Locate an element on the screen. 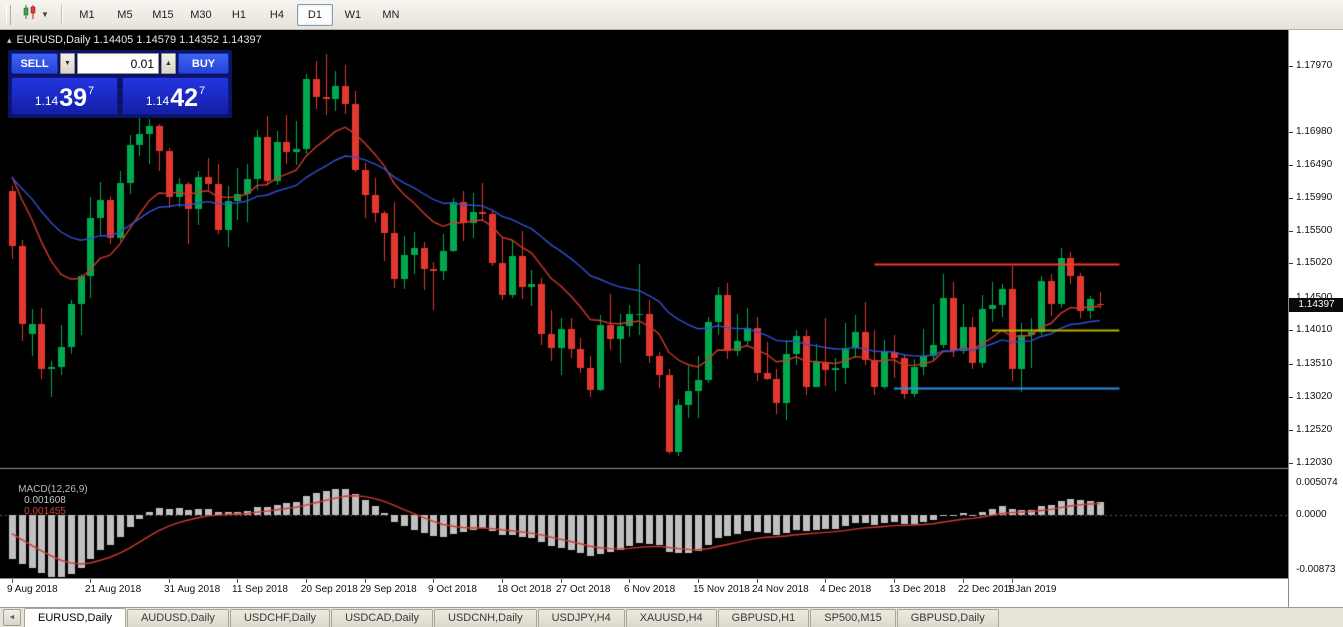 Image resolution: width=1343 pixels, height=627 pixels. macd-axis-label: 0.0000 is located at coordinates (1311, 514).